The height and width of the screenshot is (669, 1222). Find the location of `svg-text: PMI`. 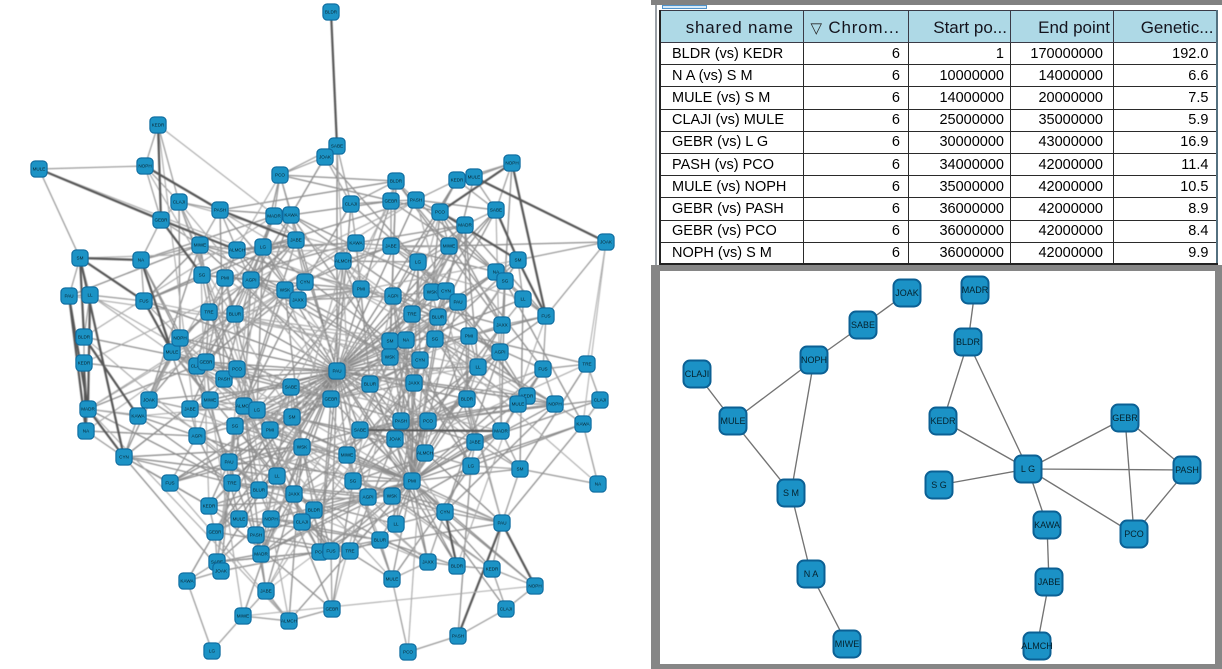

svg-text: PMI is located at coordinates (412, 481).